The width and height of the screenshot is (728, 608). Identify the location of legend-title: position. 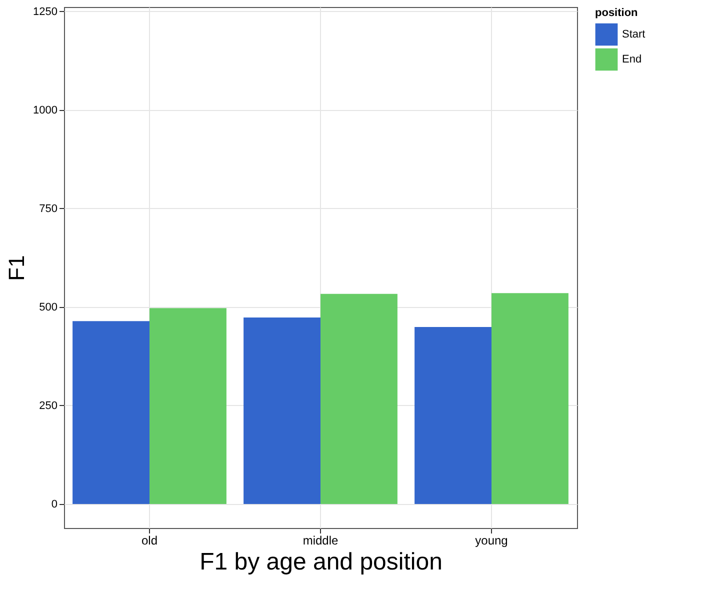
(616, 13).